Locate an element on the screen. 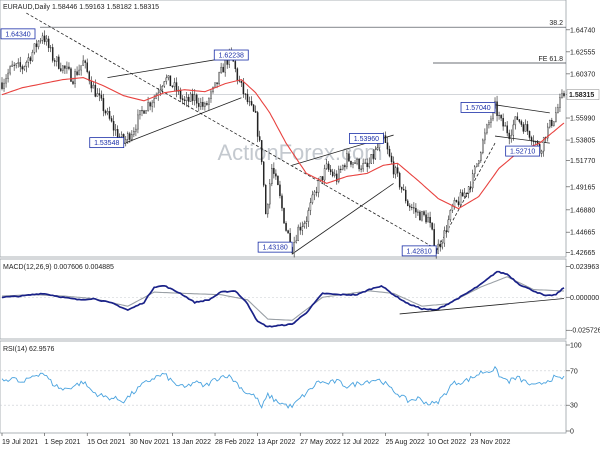  y-tick-label: 1.51770 is located at coordinates (582, 161).